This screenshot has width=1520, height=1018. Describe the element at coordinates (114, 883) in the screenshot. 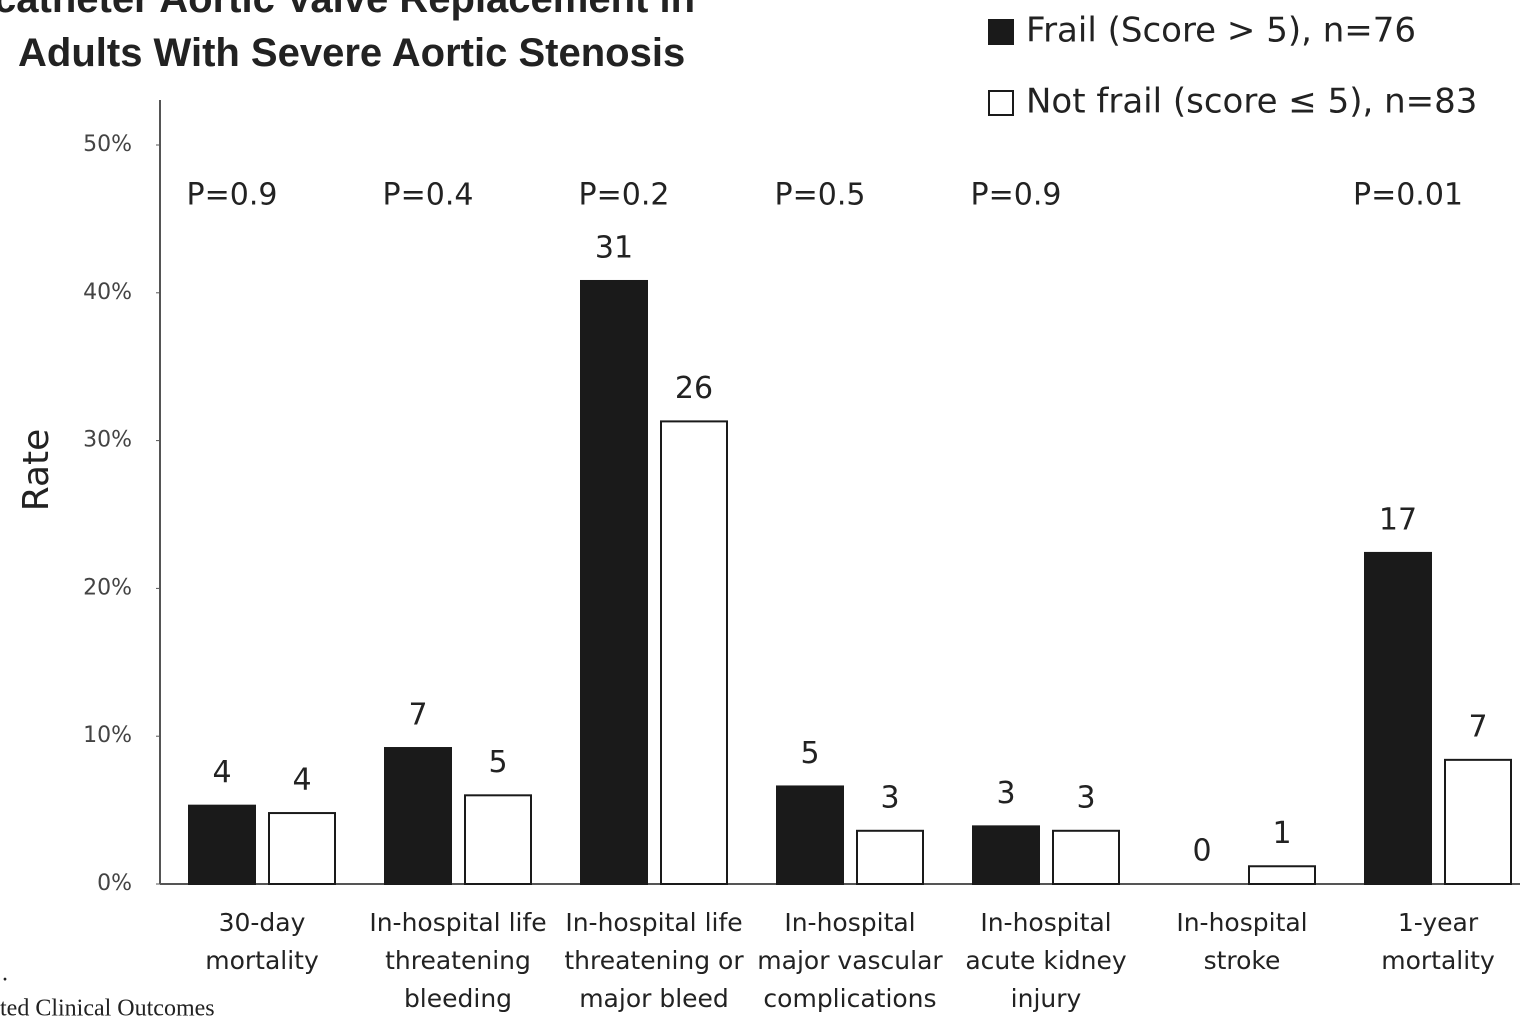

I see `y-tick-label: 0%` at that location.